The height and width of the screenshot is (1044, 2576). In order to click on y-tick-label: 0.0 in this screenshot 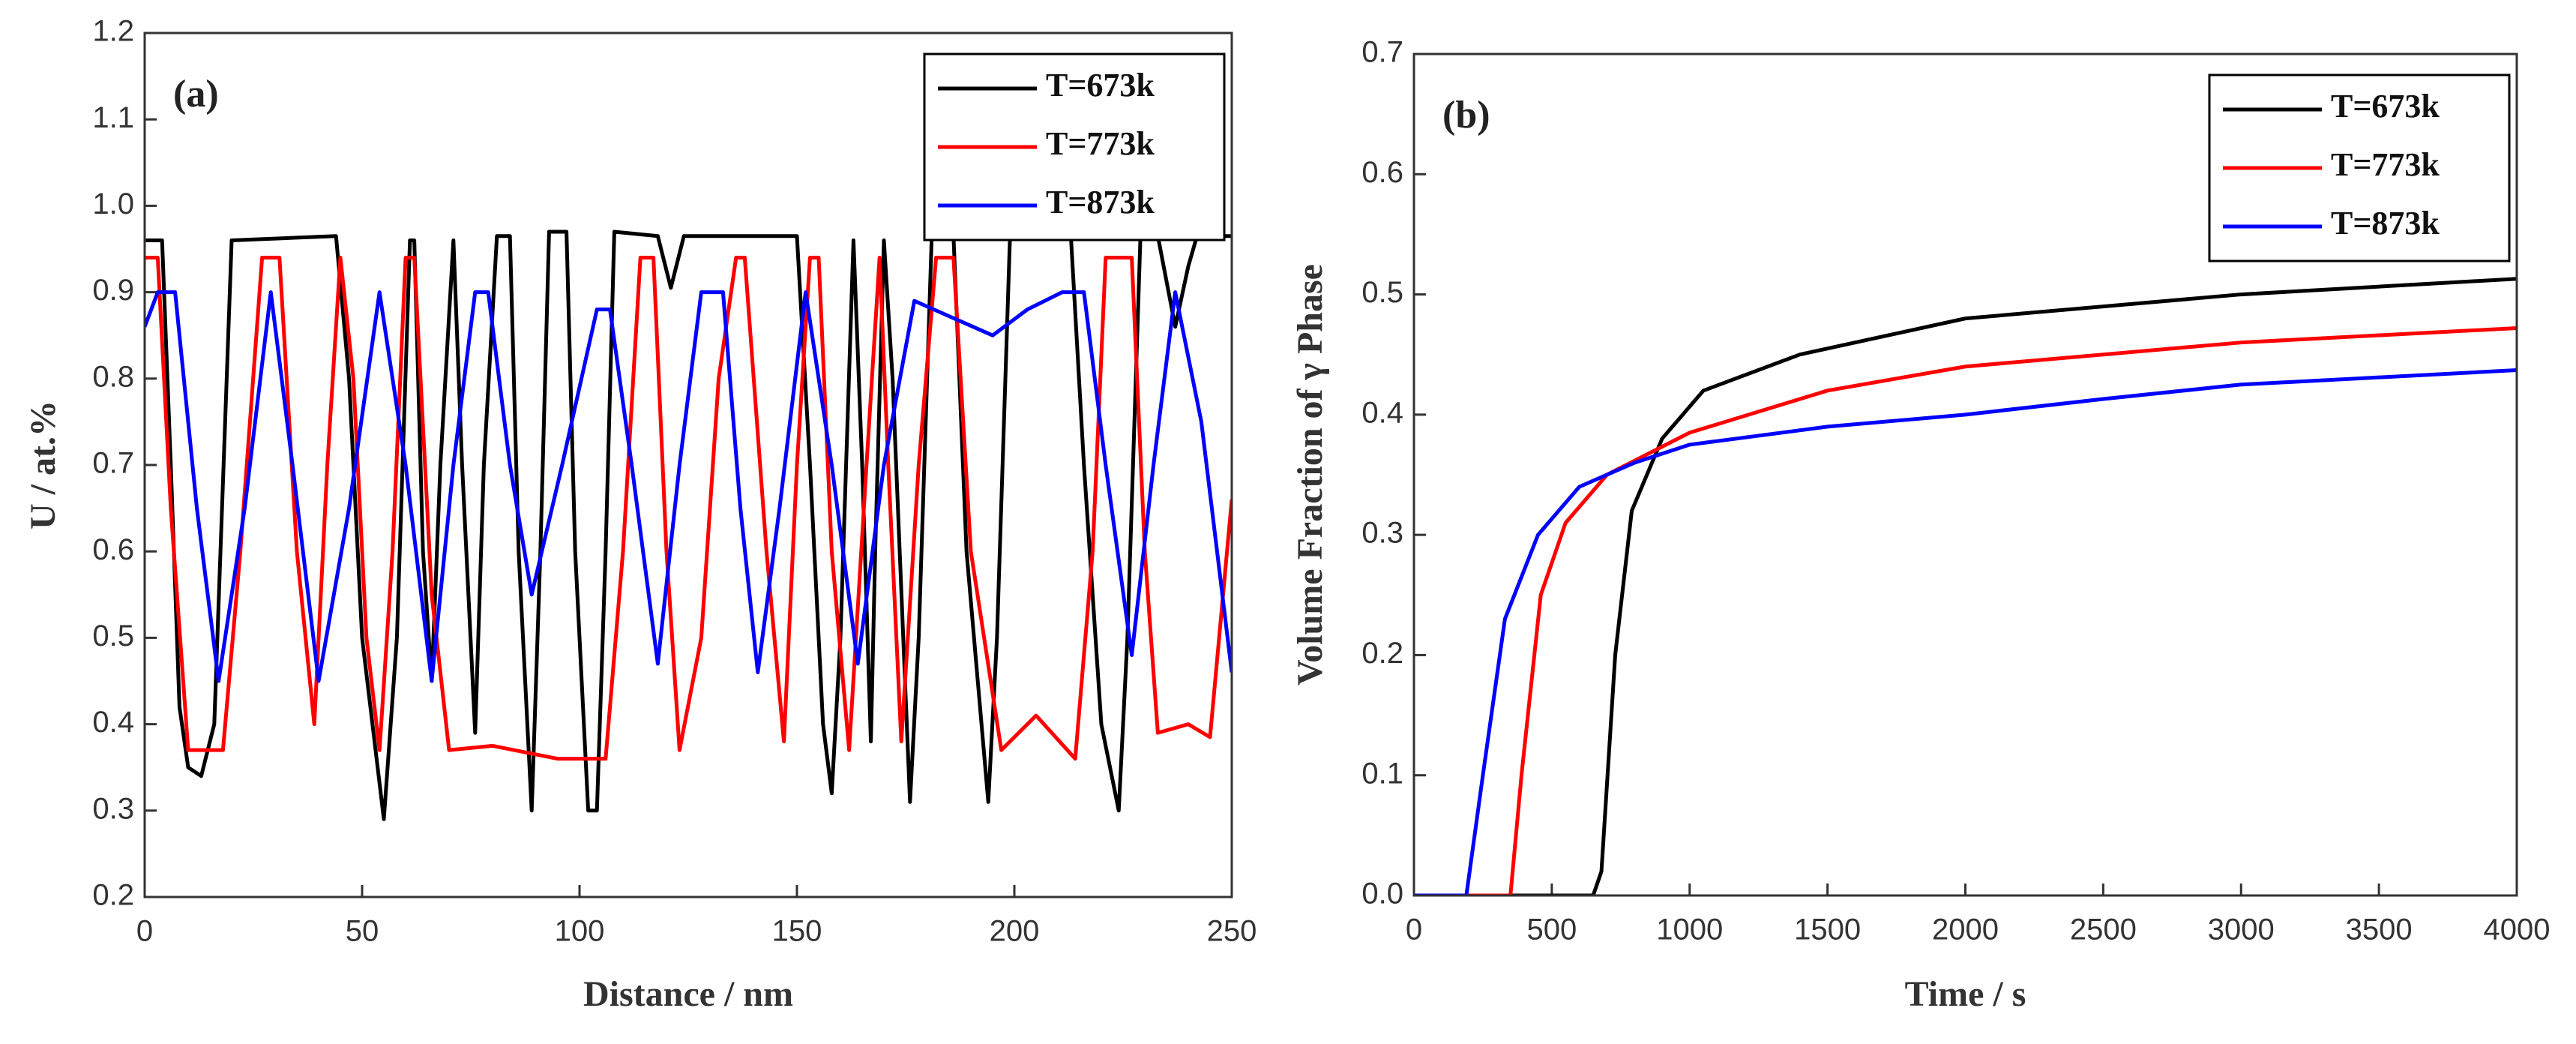, I will do `click(1382, 894)`.